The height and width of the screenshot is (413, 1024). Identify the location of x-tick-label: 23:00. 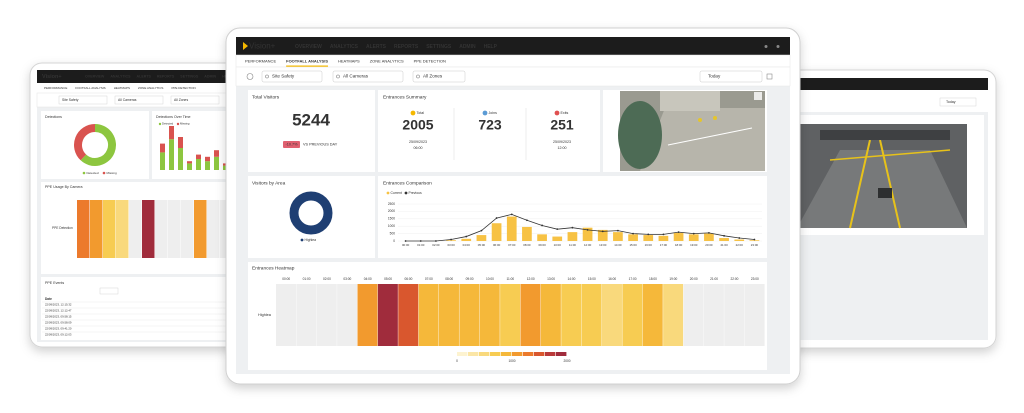
(755, 245).